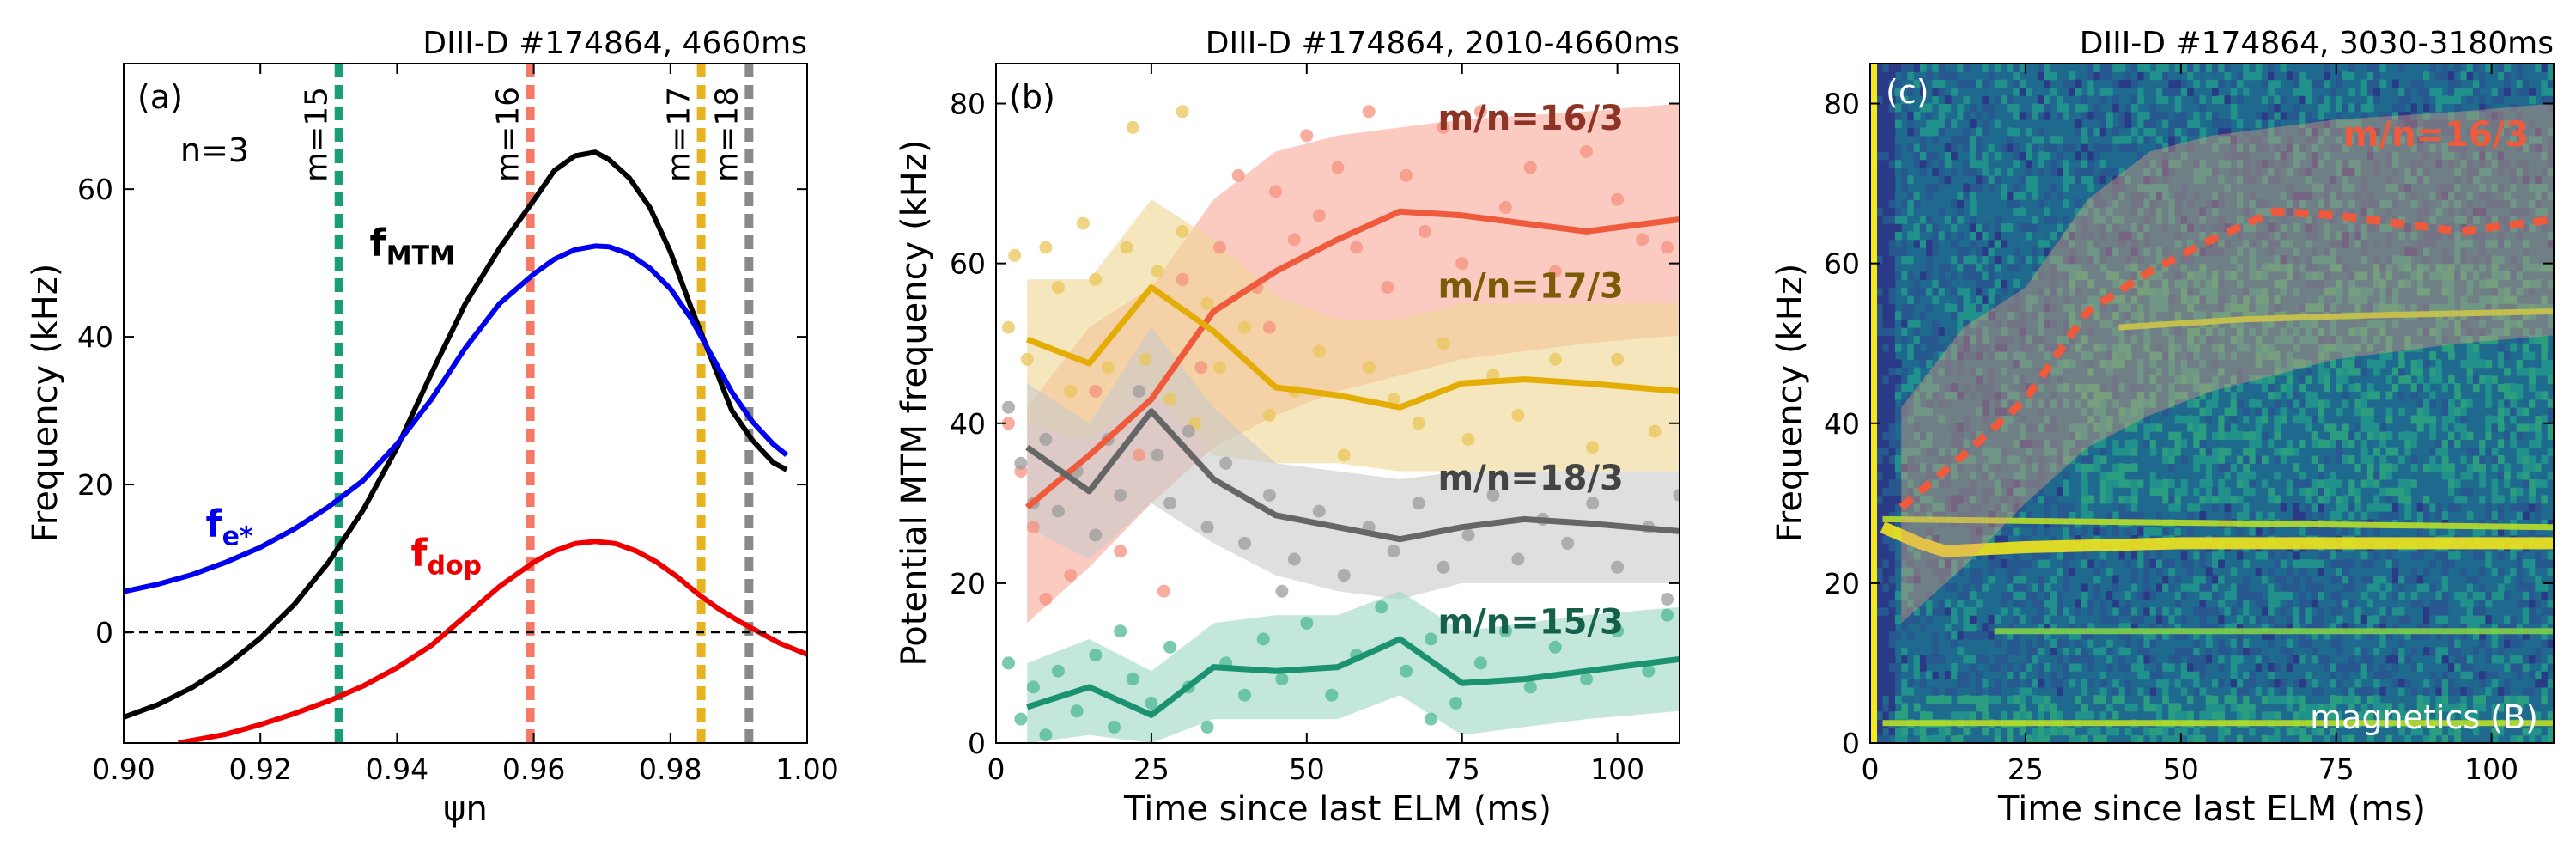  I want to click on panel-a-xtick-label: 0.92, so click(259, 769).